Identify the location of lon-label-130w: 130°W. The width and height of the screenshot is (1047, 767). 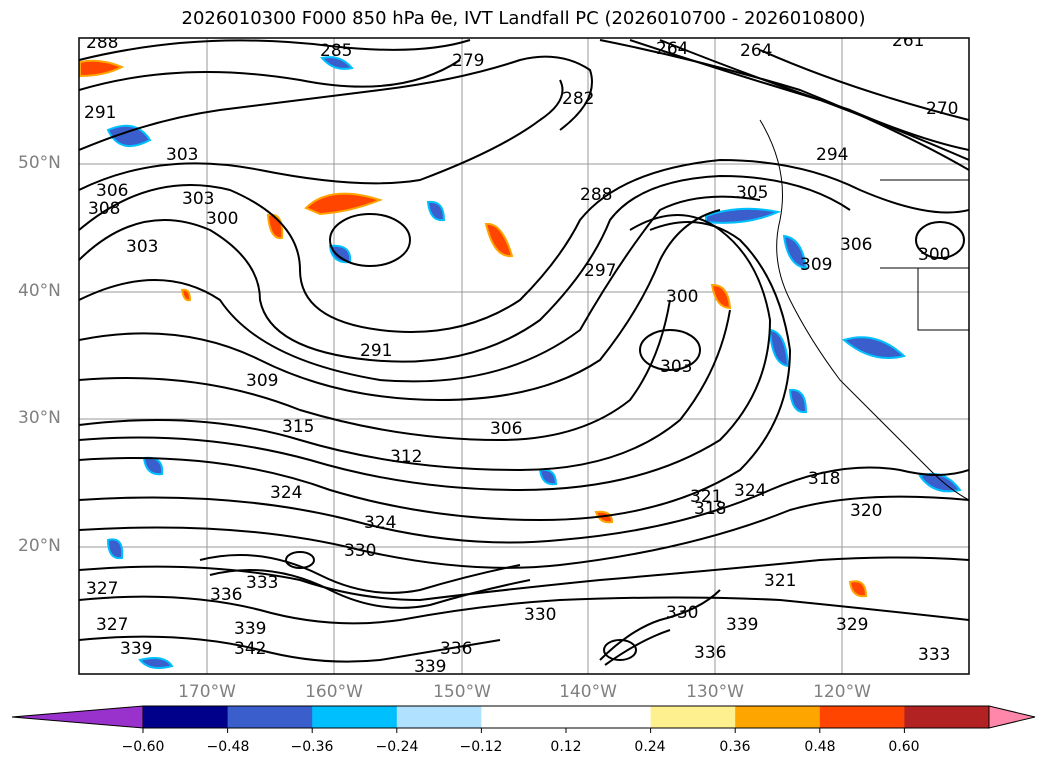
(715, 692).